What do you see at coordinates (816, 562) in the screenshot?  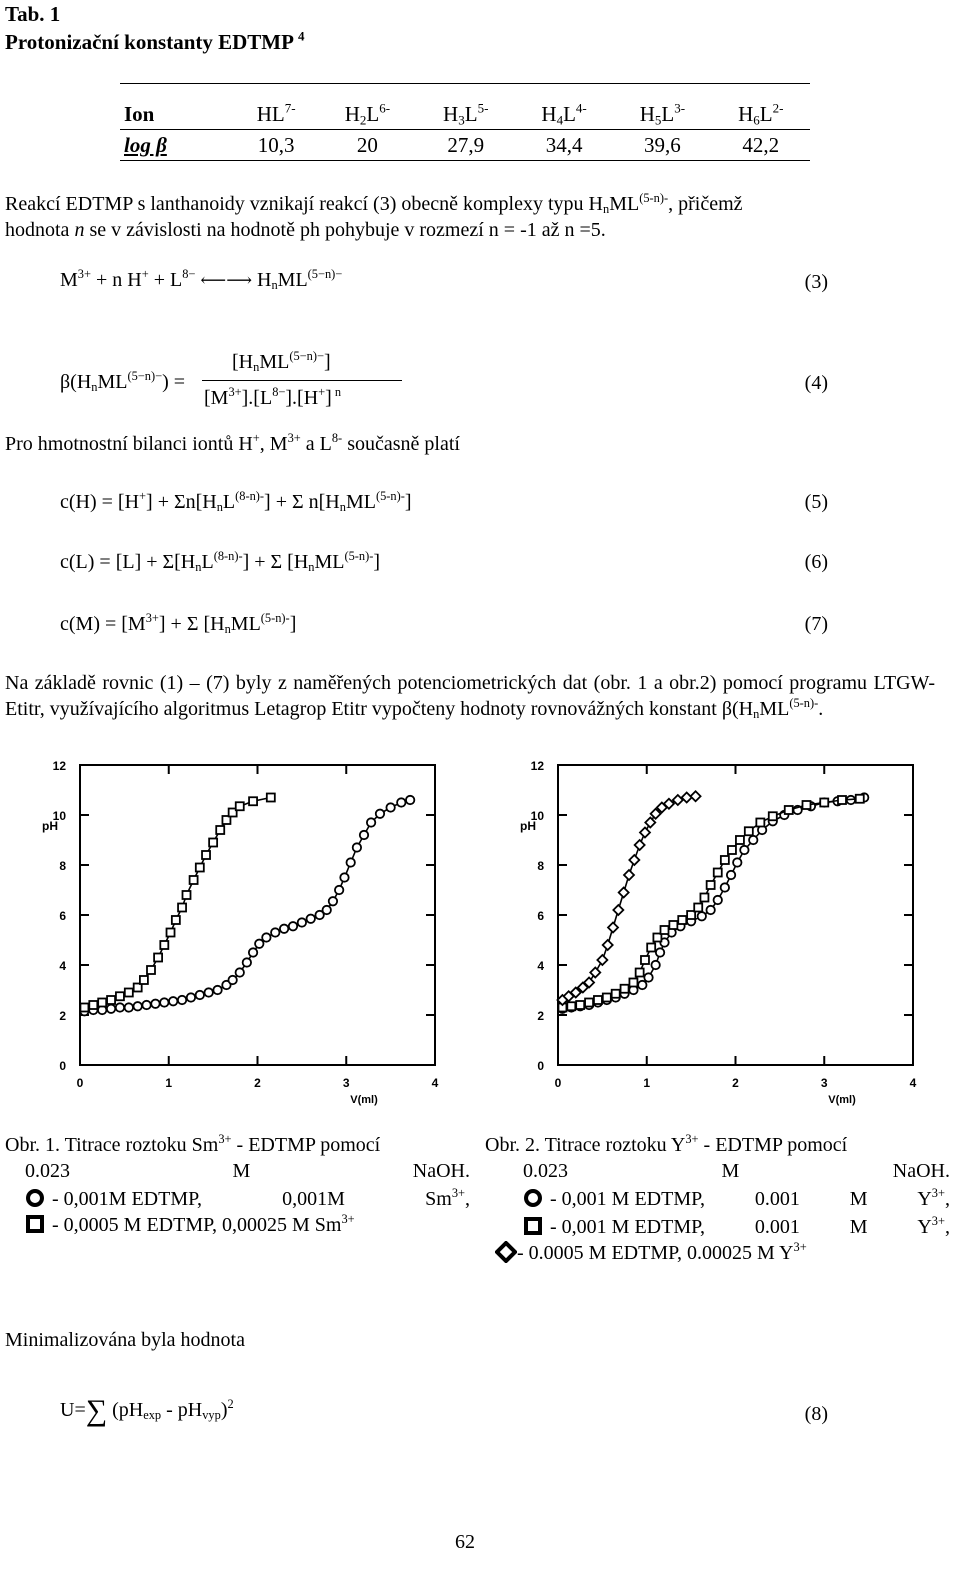 I see `equation-6-number: (6)` at bounding box center [816, 562].